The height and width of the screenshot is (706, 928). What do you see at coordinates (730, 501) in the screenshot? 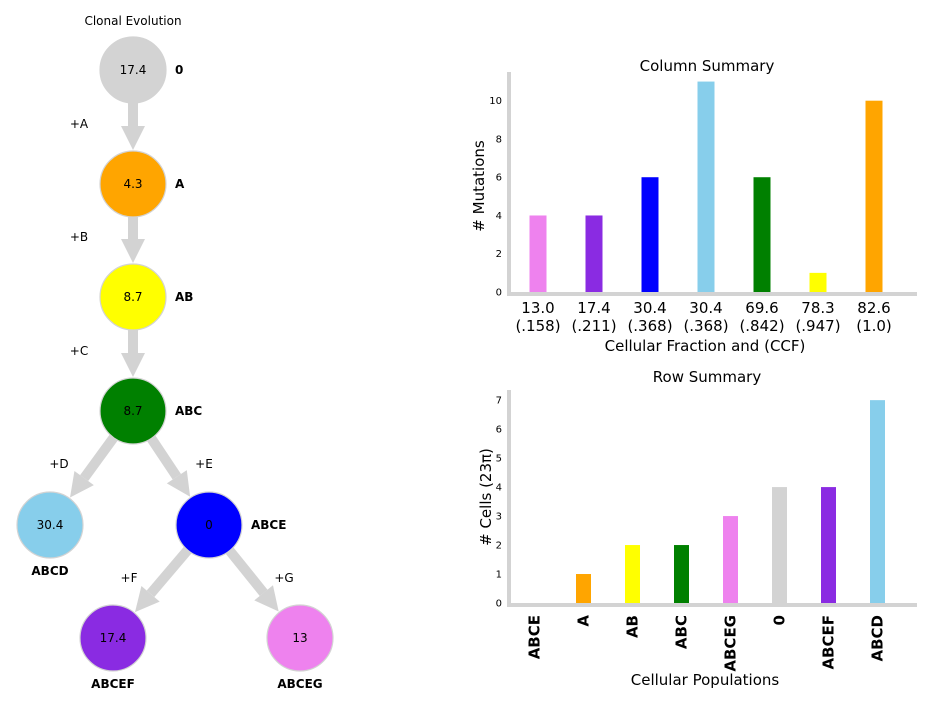
I see `row-chart-bars` at bounding box center [730, 501].